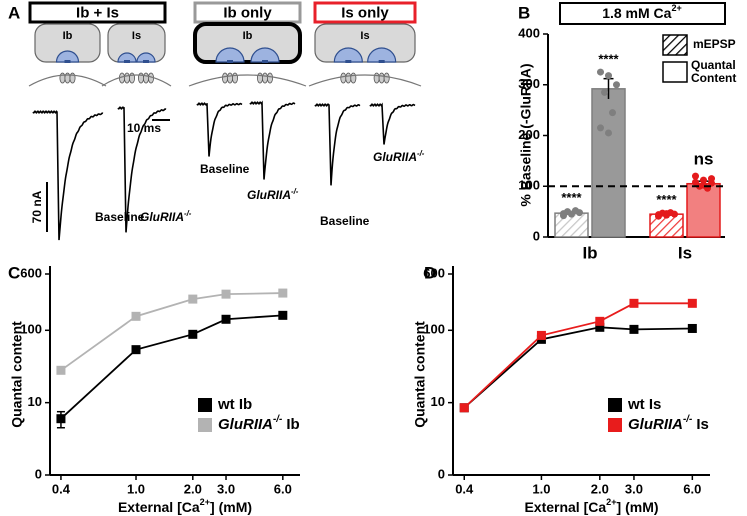 This screenshot has height=516, width=747. Describe the element at coordinates (636, 13) in the screenshot. I see `chart-title-main: 1.8 mM Ca` at that location.